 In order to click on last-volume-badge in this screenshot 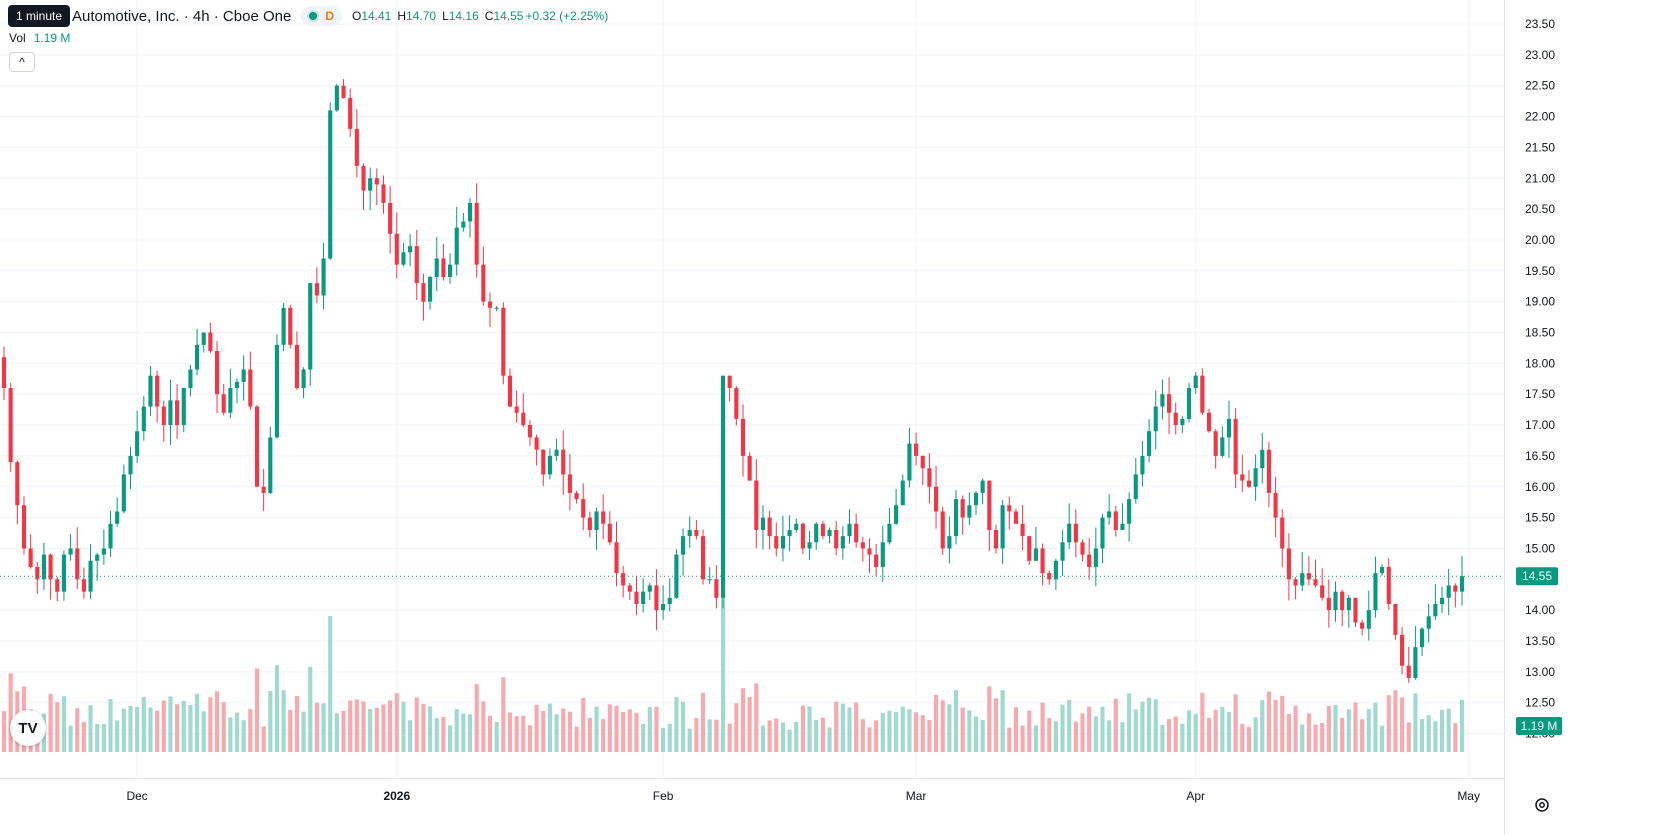, I will do `click(1539, 726)`.